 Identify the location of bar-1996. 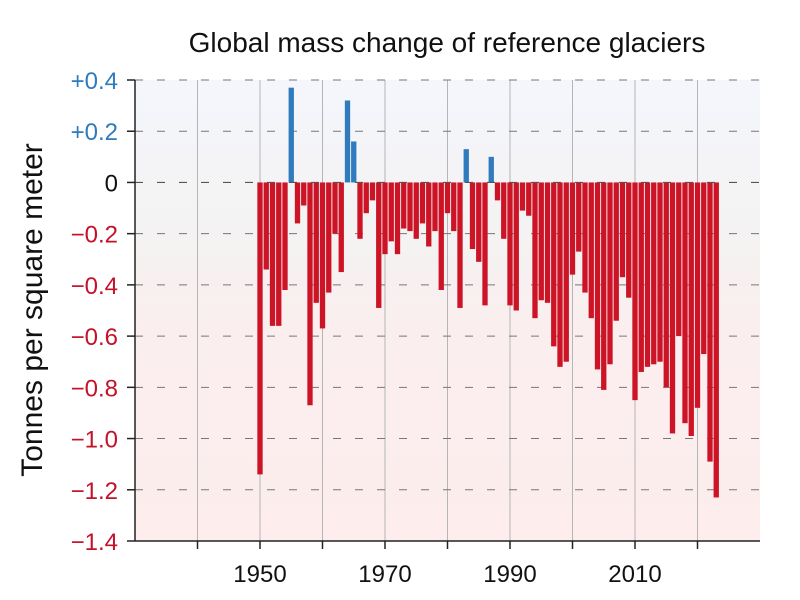
(547, 242).